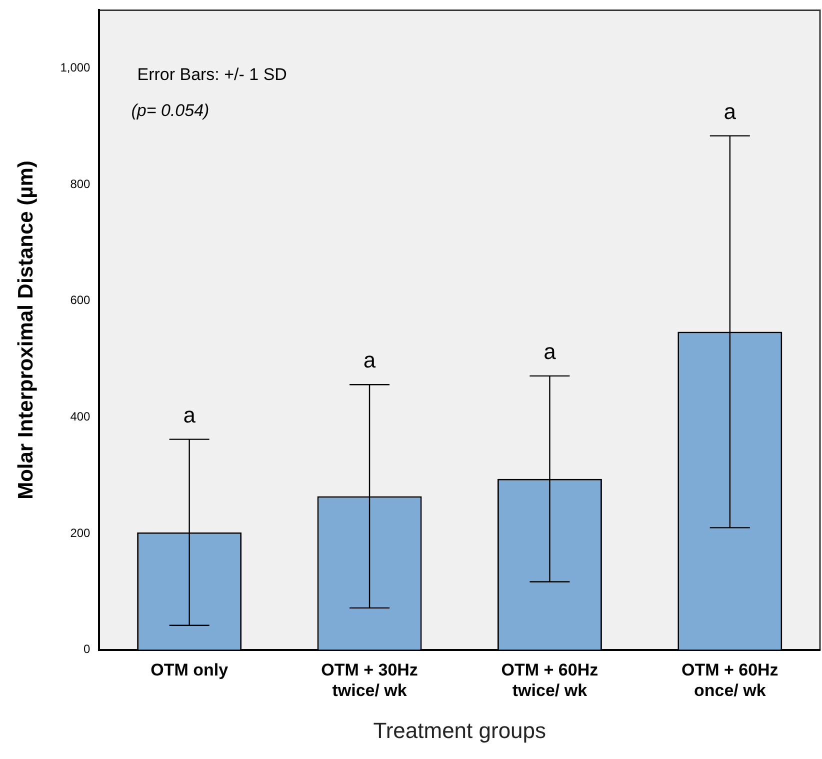 The width and height of the screenshot is (822, 759). What do you see at coordinates (87, 649) in the screenshot?
I see `y-tick-label: 0` at bounding box center [87, 649].